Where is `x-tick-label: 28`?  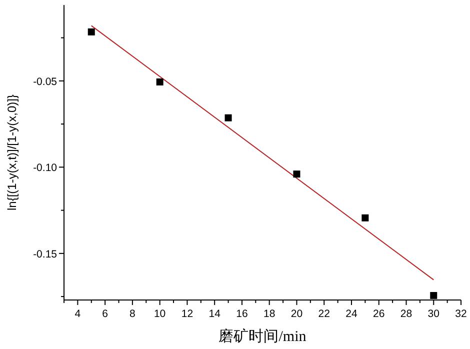 x-tick-label: 28 is located at coordinates (406, 314).